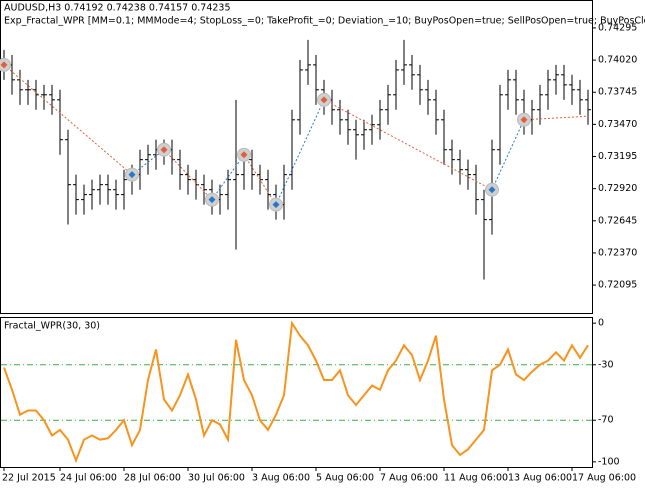  What do you see at coordinates (52, 326) in the screenshot?
I see `indicator-title: Fractal_WPR(30, 30)` at bounding box center [52, 326].